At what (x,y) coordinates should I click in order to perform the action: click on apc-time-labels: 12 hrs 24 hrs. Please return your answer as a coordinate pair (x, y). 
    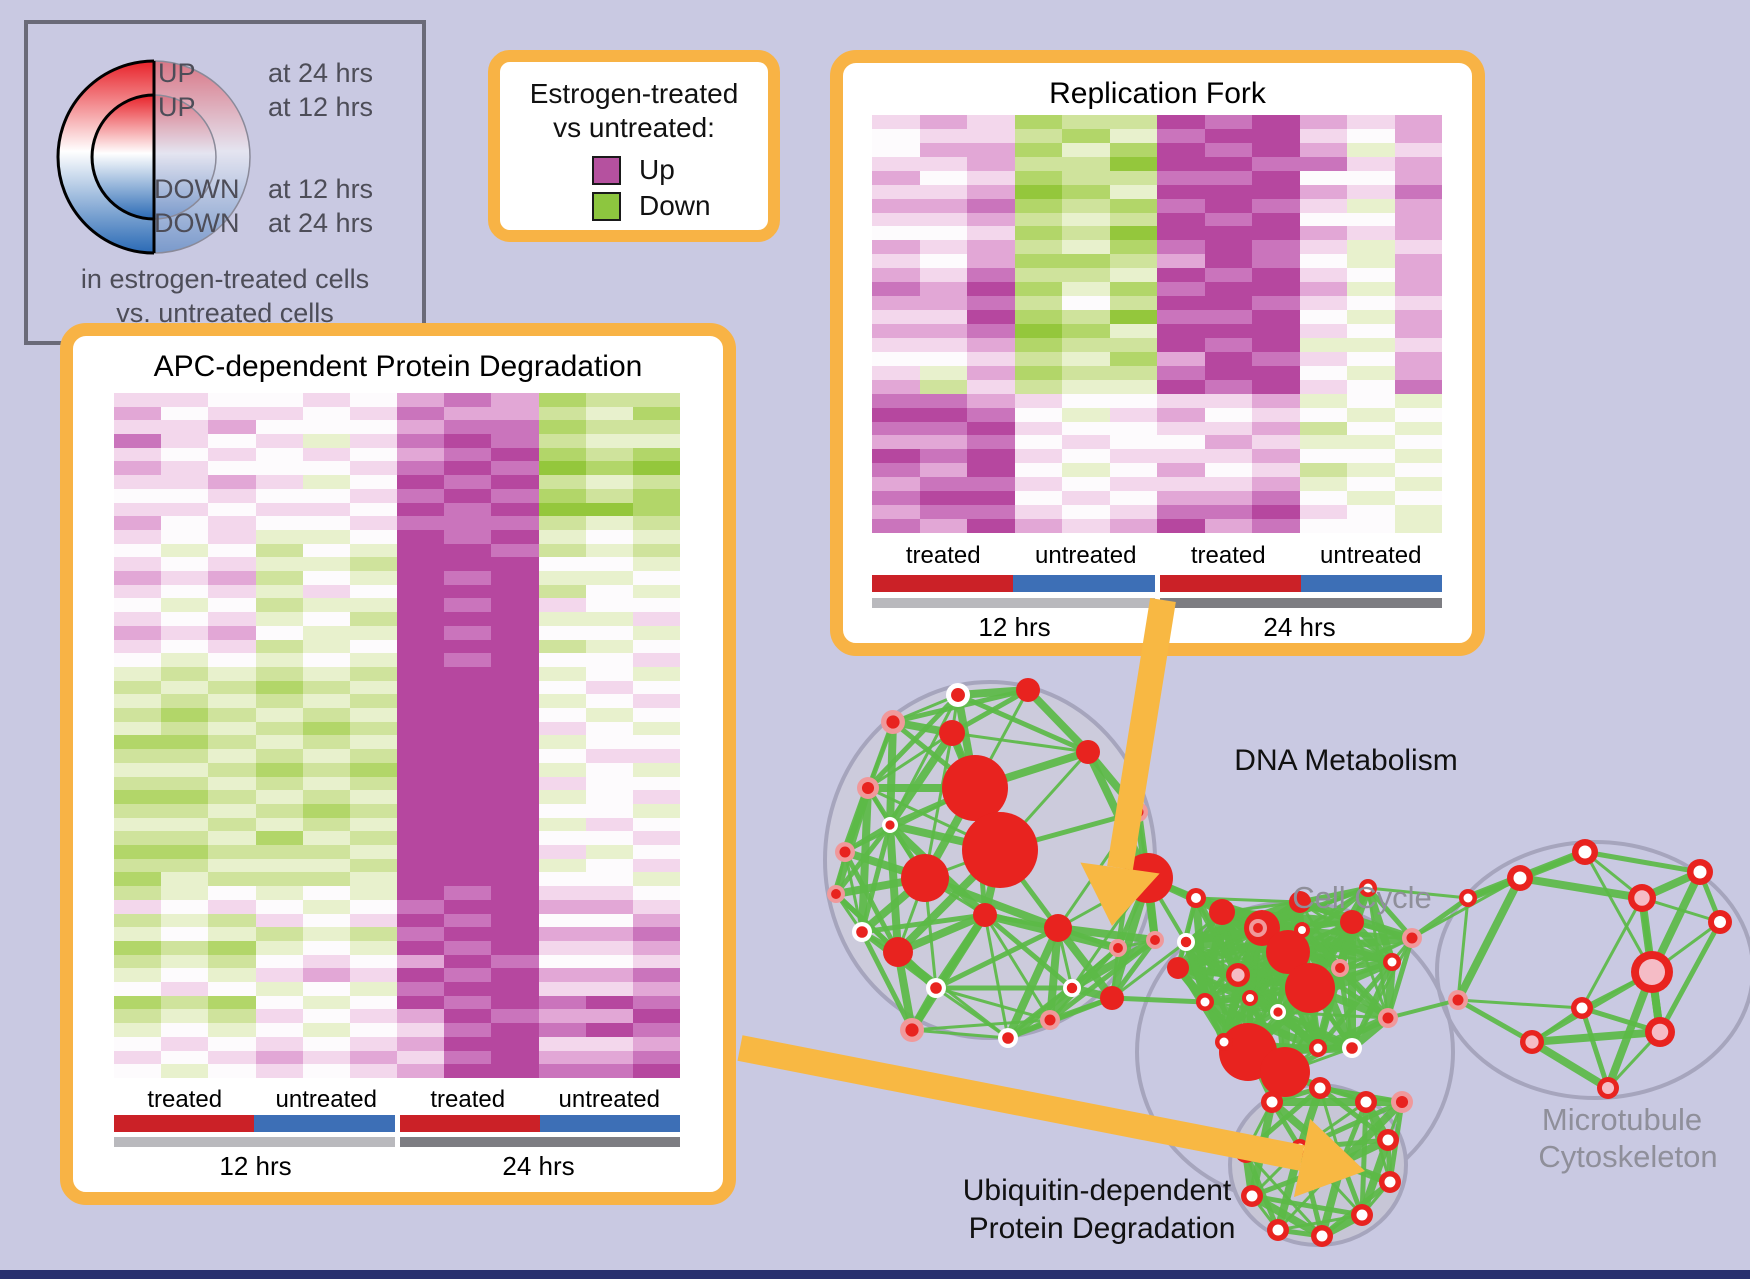
    Looking at the image, I should click on (397, 1166).